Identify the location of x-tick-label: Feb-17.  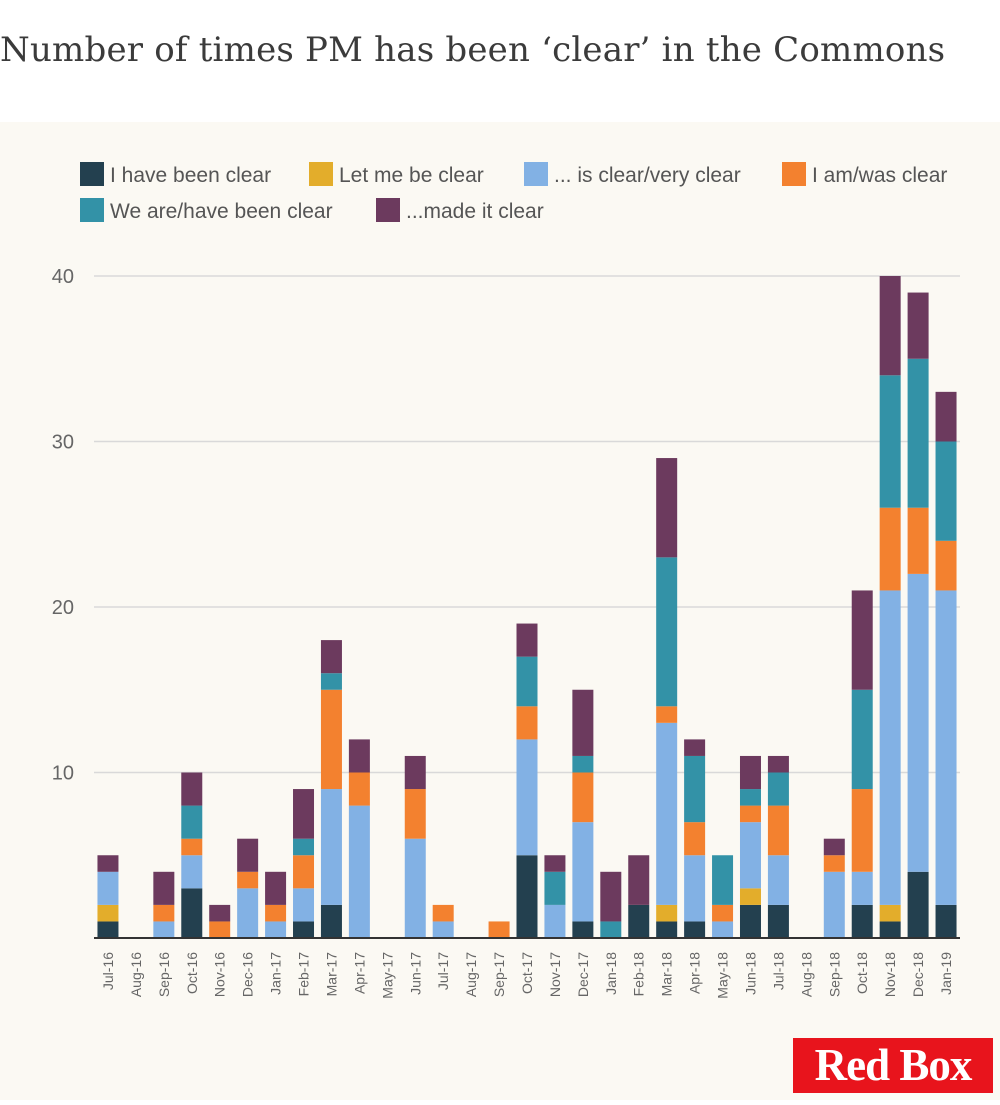
(304, 974).